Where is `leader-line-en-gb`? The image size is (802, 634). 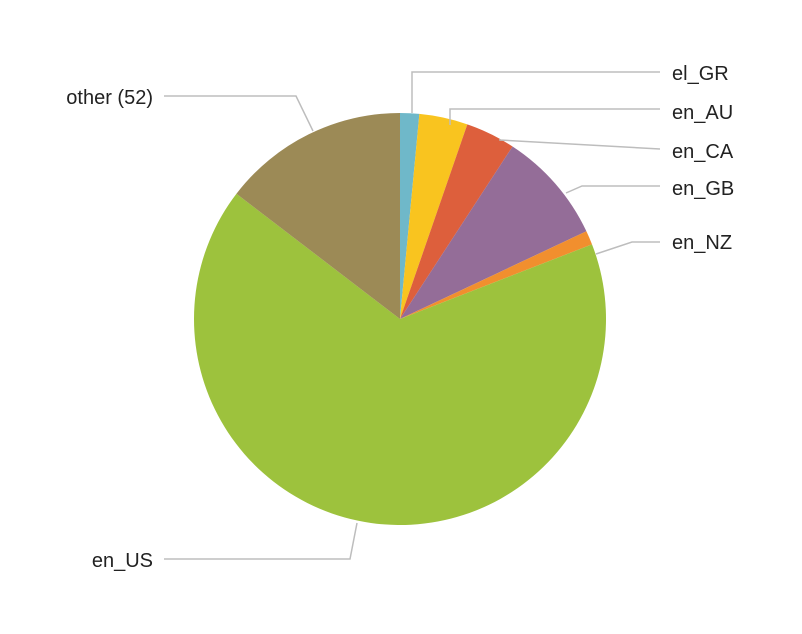 leader-line-en-gb is located at coordinates (613, 189).